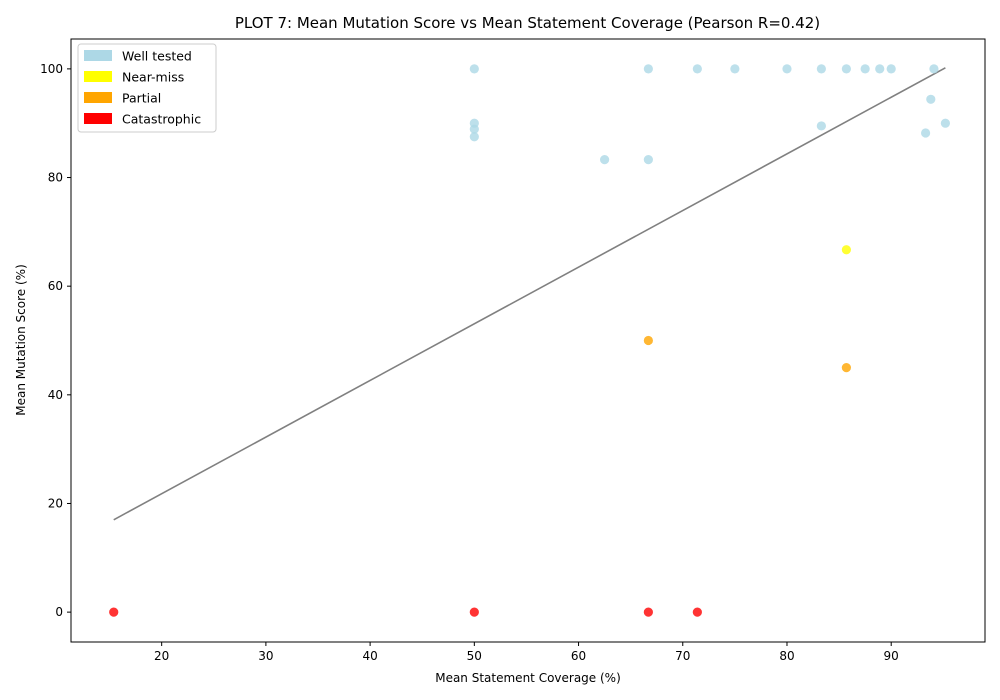  What do you see at coordinates (369, 656) in the screenshot?
I see `x-tick-label: 40` at bounding box center [369, 656].